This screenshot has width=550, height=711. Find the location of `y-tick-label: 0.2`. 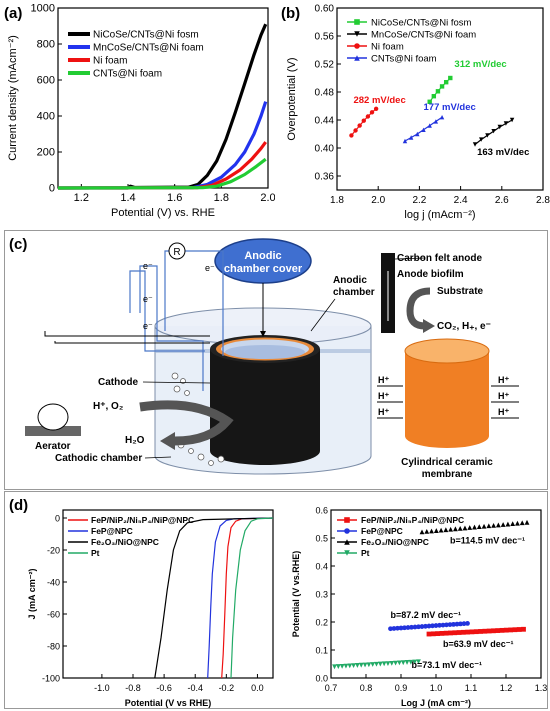

y-tick-label: 0.2 is located at coordinates (321, 623).